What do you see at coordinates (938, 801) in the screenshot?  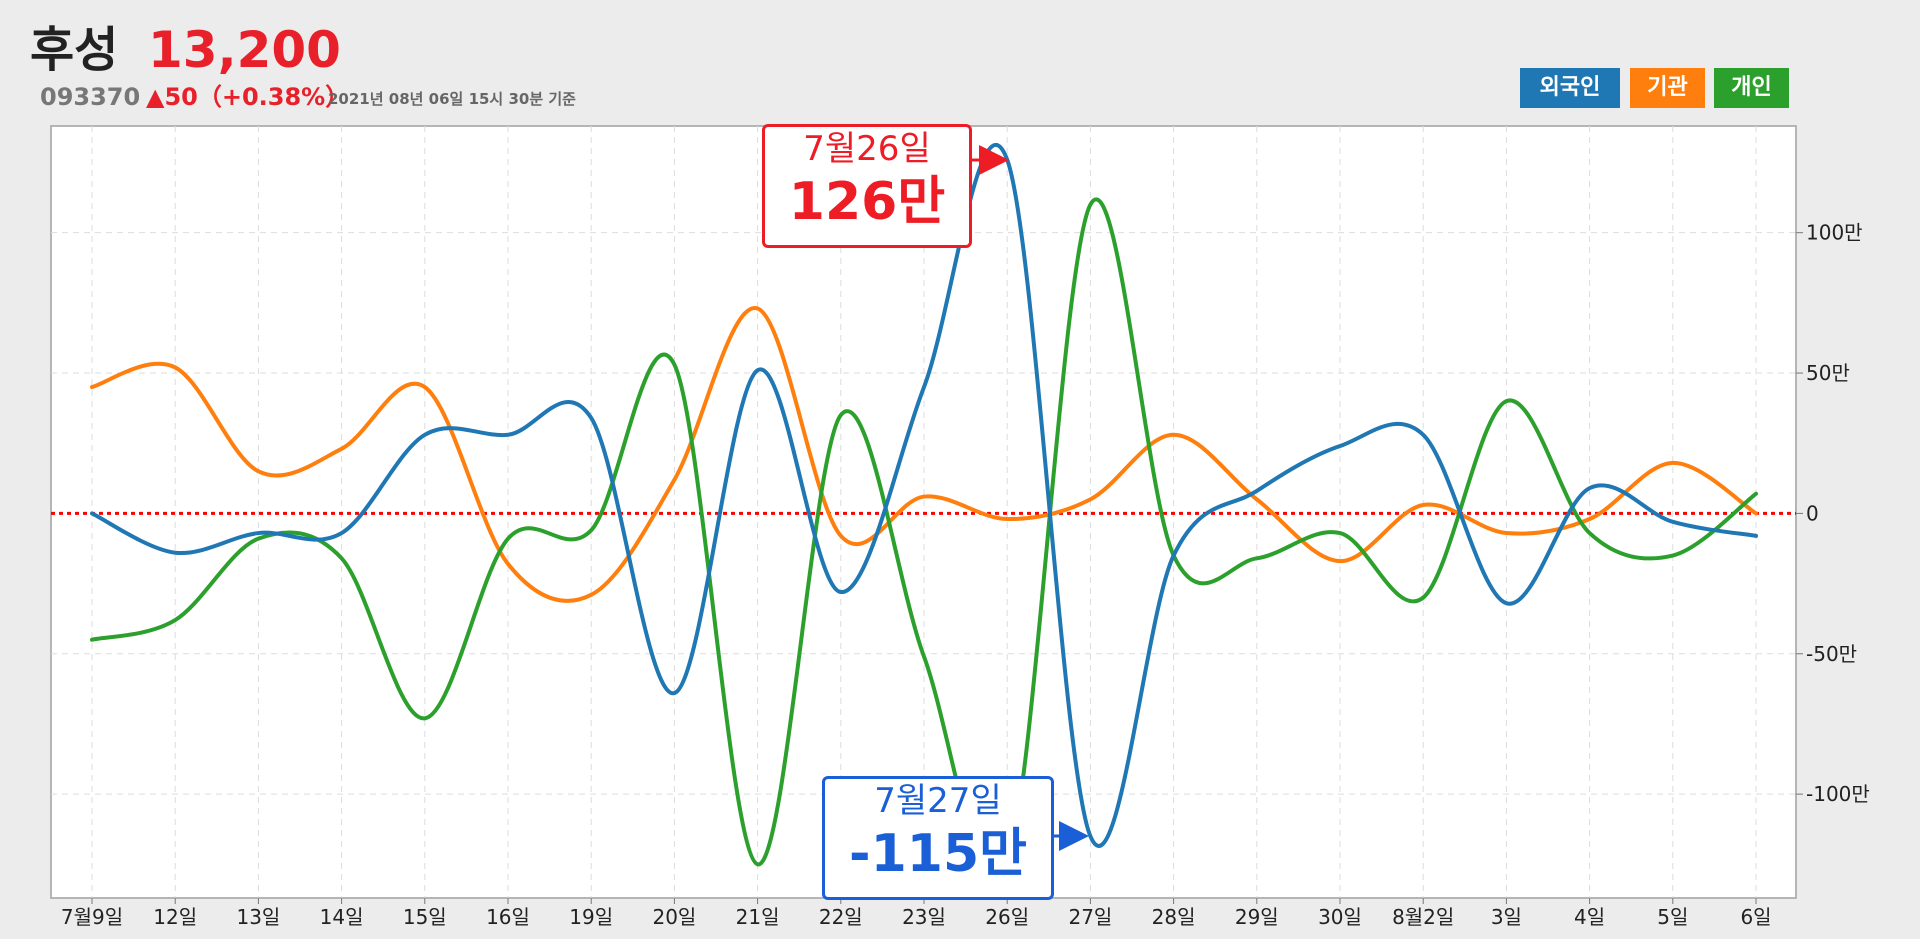 I see `min-callout-date: 7월27일` at bounding box center [938, 801].